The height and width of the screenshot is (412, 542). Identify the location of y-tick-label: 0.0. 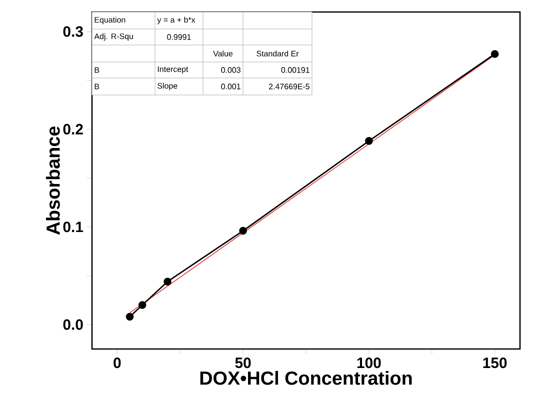
(73, 324).